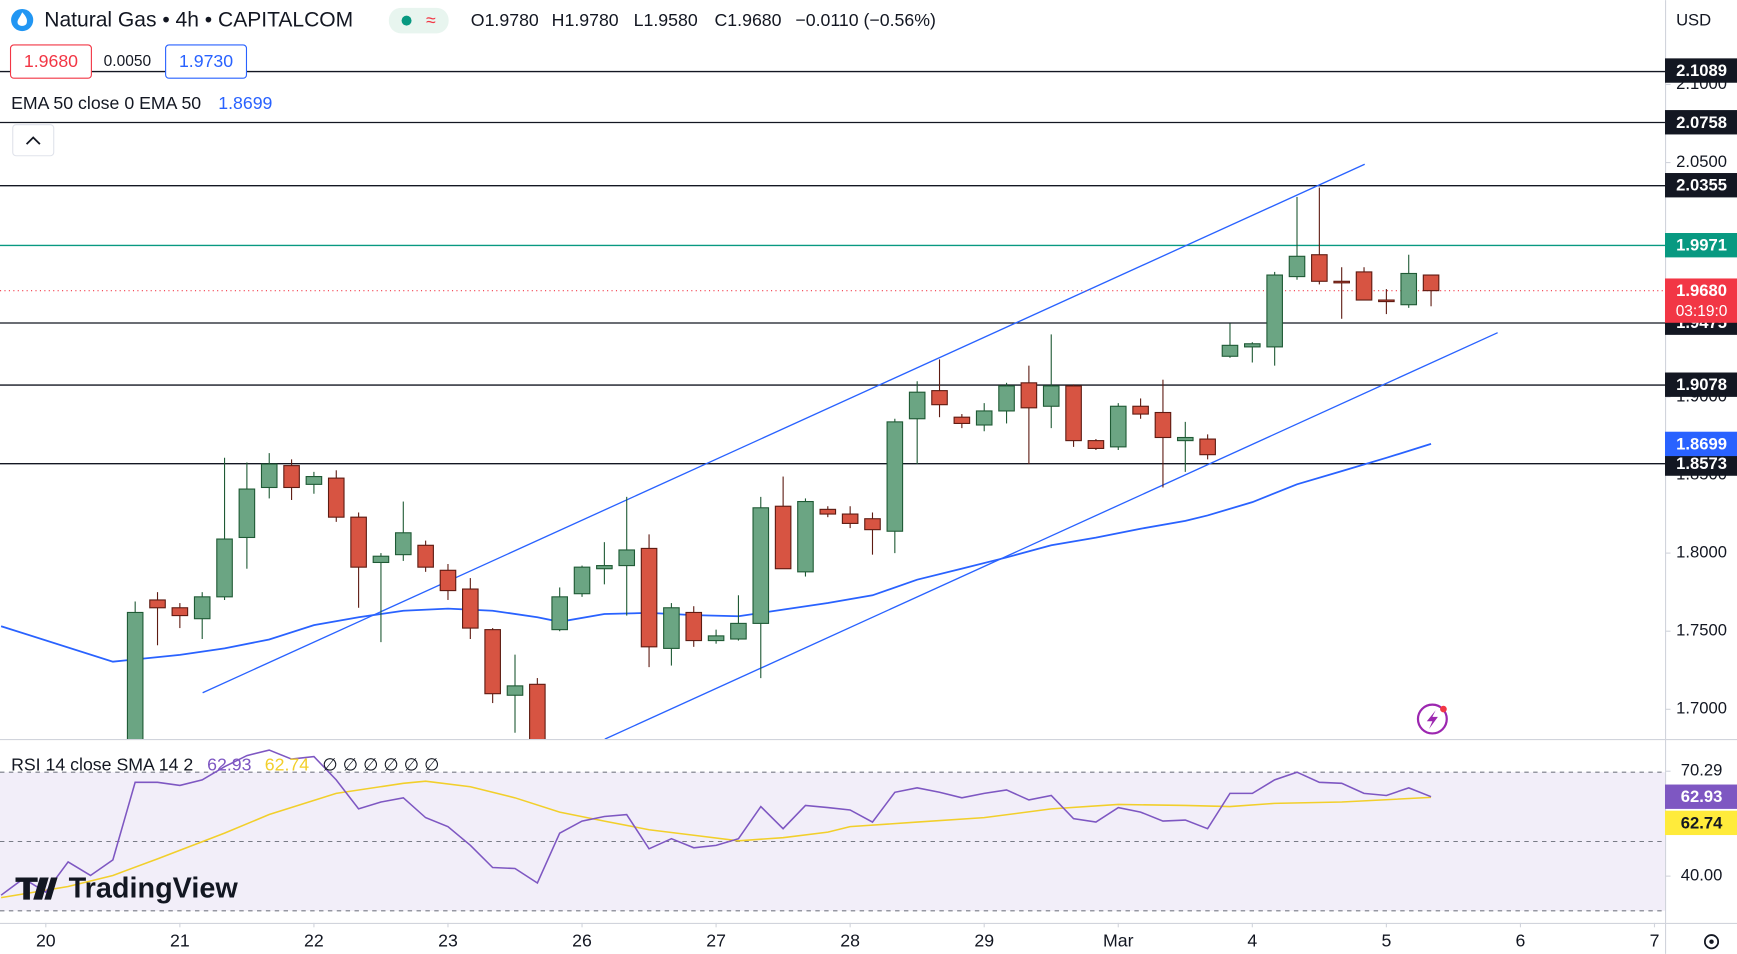  I want to click on spread: 0.0050, so click(128, 61).